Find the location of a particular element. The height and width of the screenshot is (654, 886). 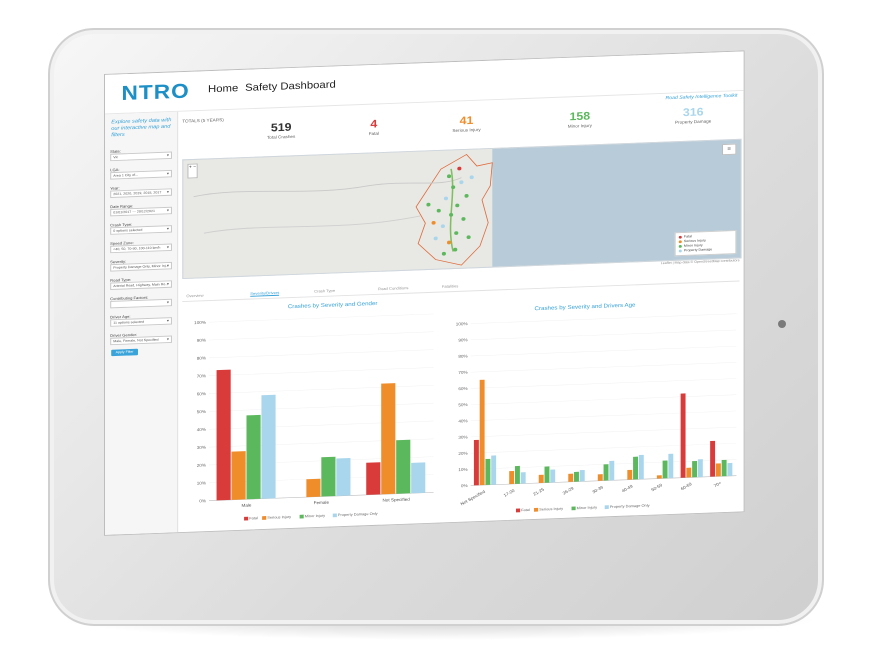

filter-select: 0 options selected ▾ is located at coordinates (141, 230).